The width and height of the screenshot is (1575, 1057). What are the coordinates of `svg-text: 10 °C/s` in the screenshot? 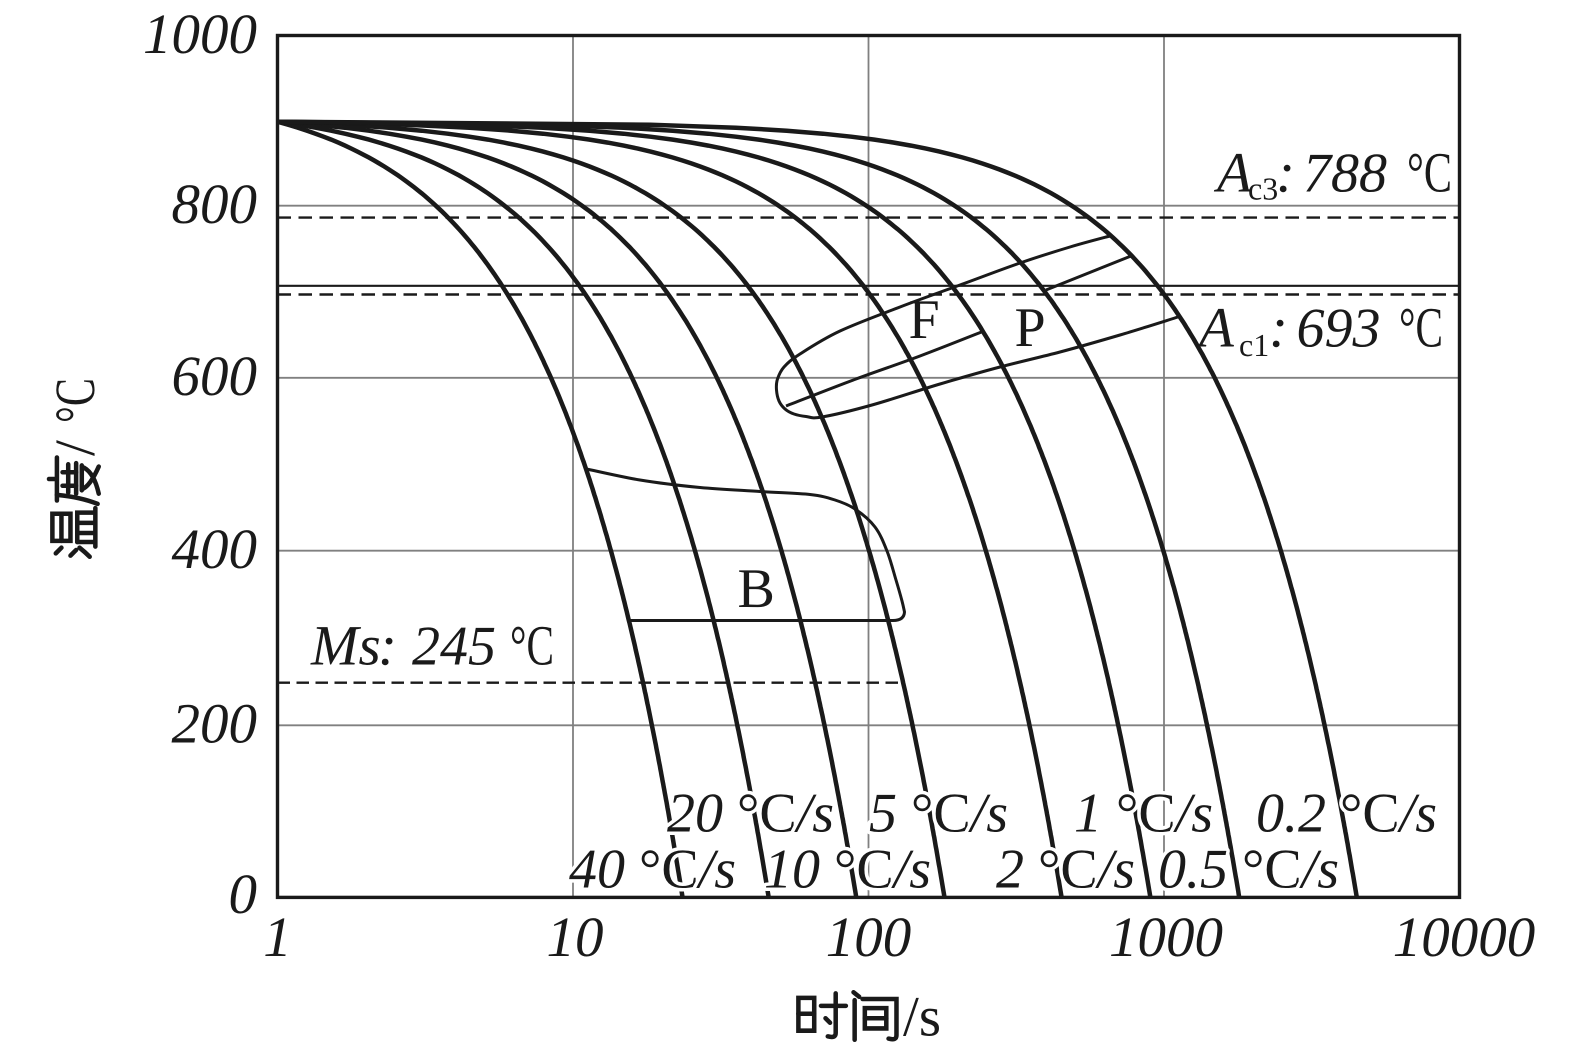 It's located at (847, 870).